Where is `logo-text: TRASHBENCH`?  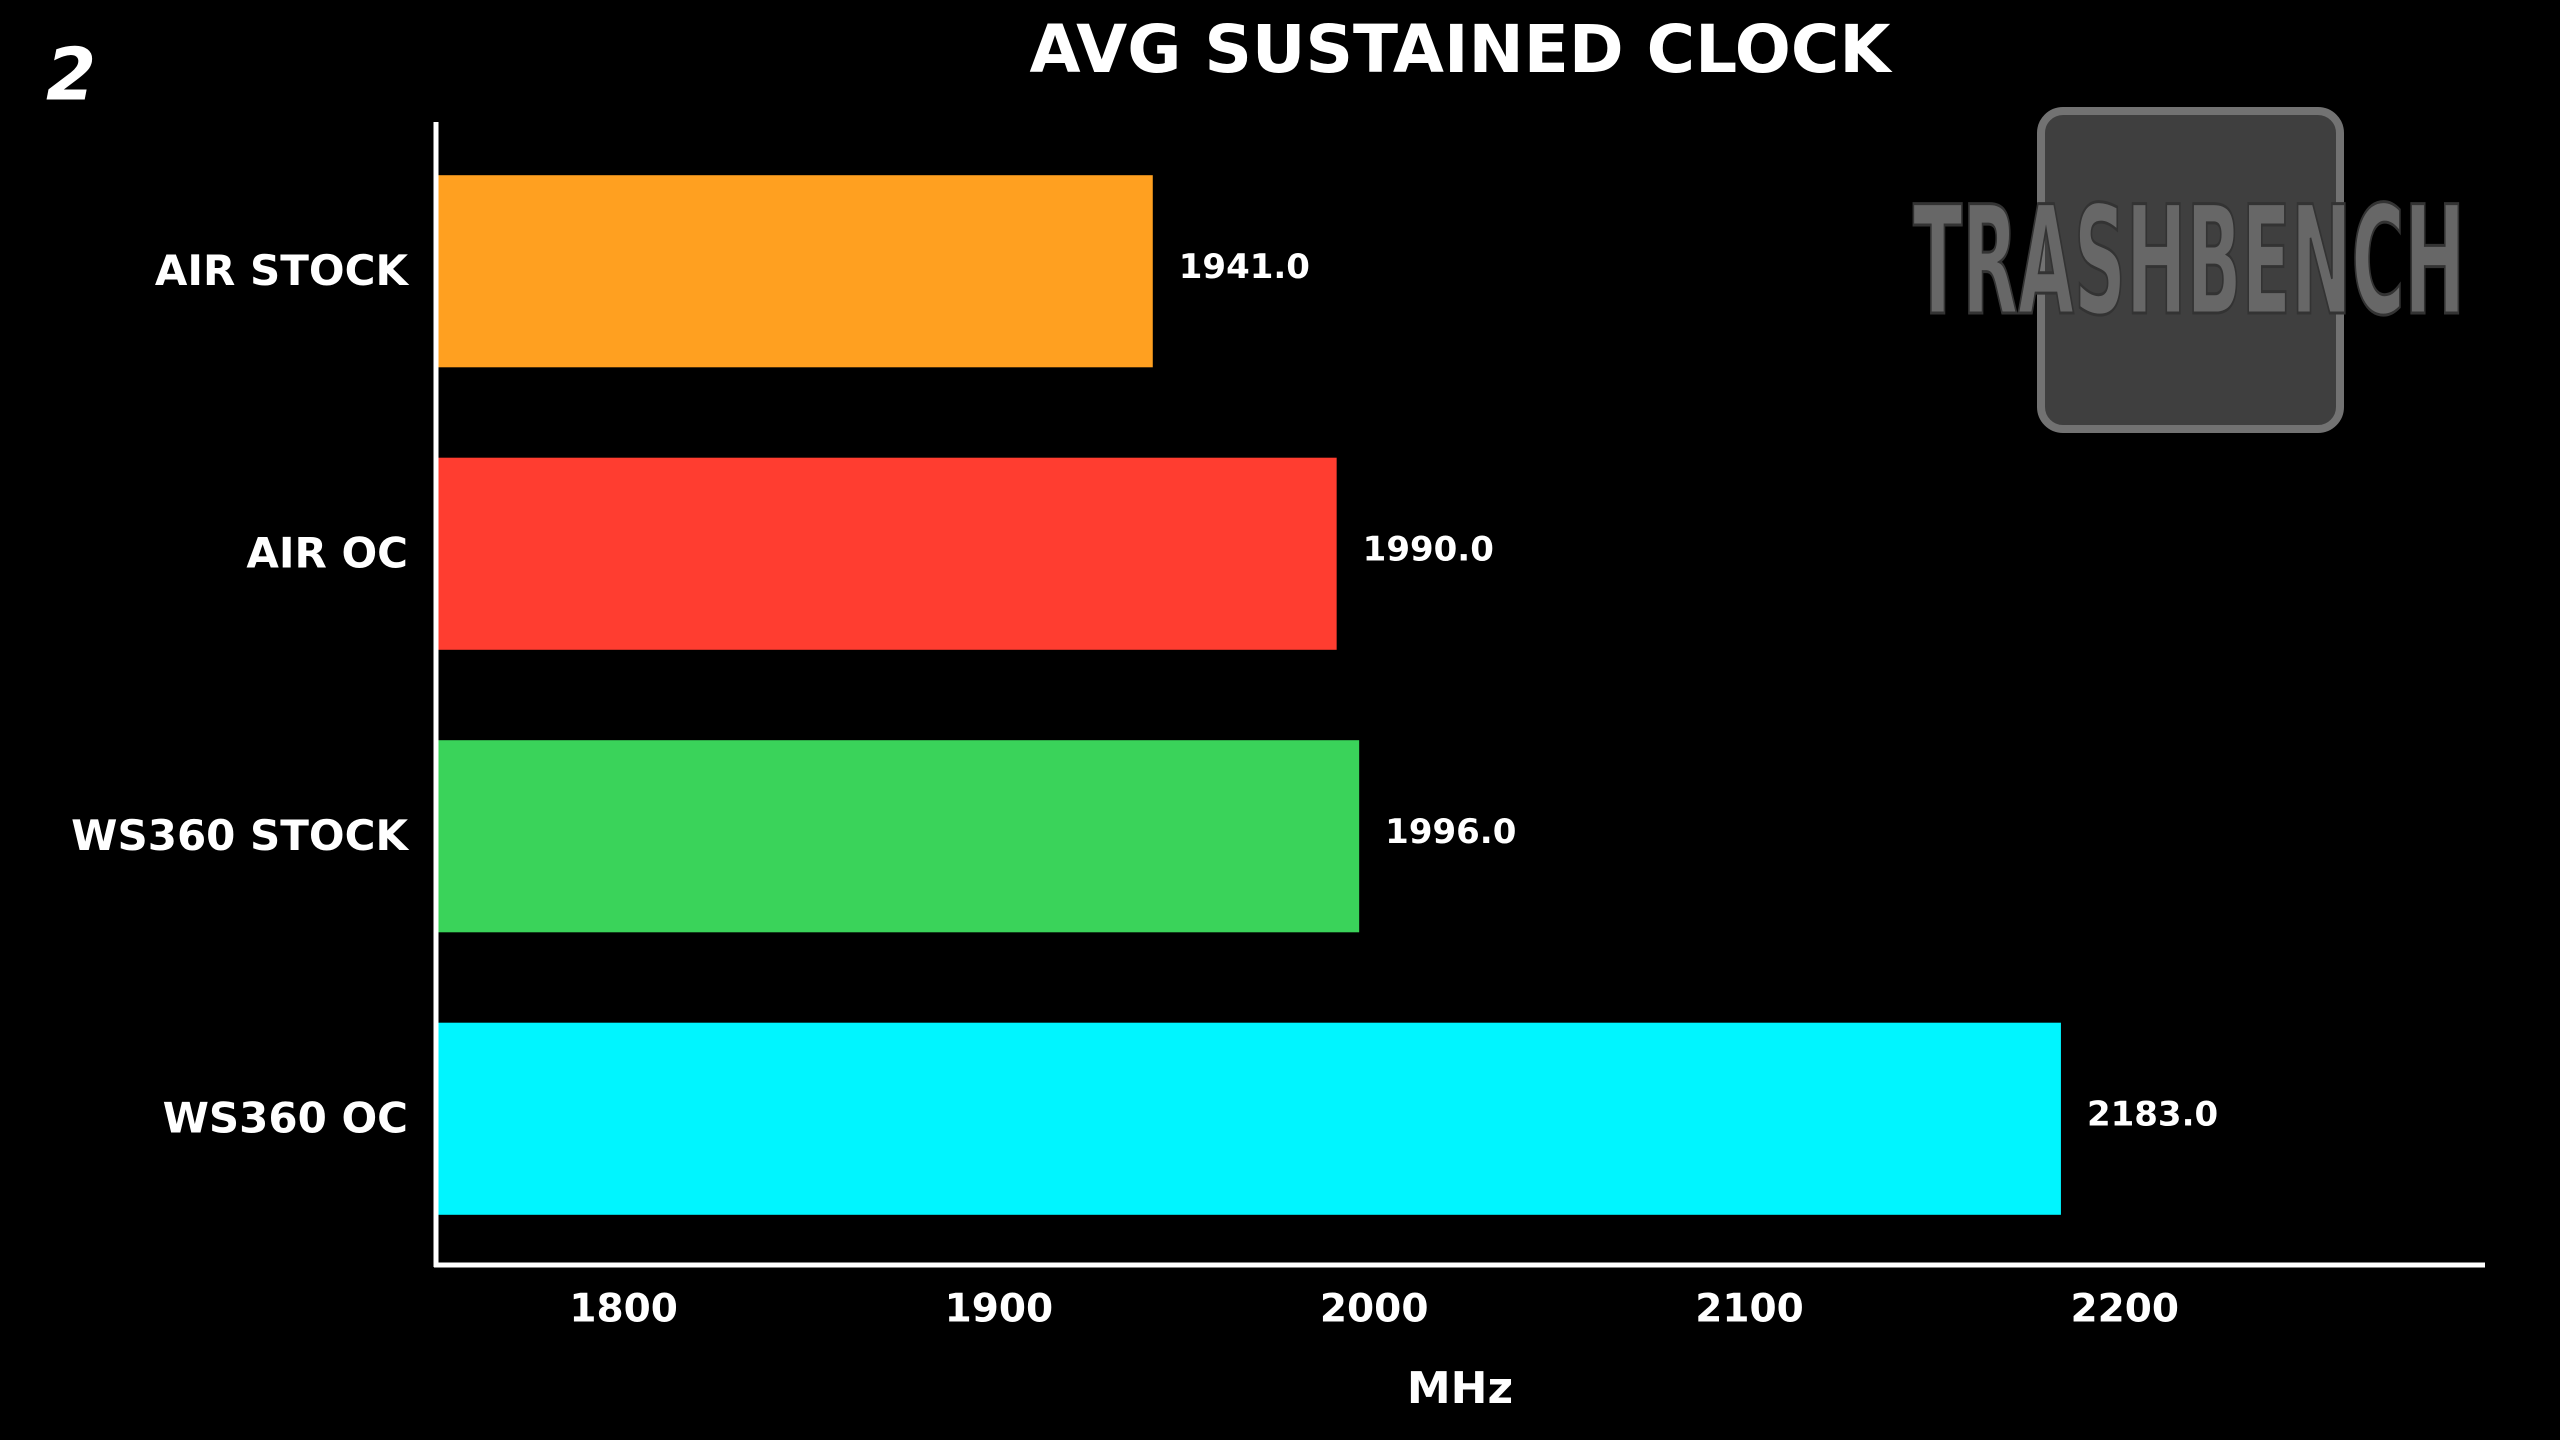 logo-text: TRASHBENCH is located at coordinates (2189, 262).